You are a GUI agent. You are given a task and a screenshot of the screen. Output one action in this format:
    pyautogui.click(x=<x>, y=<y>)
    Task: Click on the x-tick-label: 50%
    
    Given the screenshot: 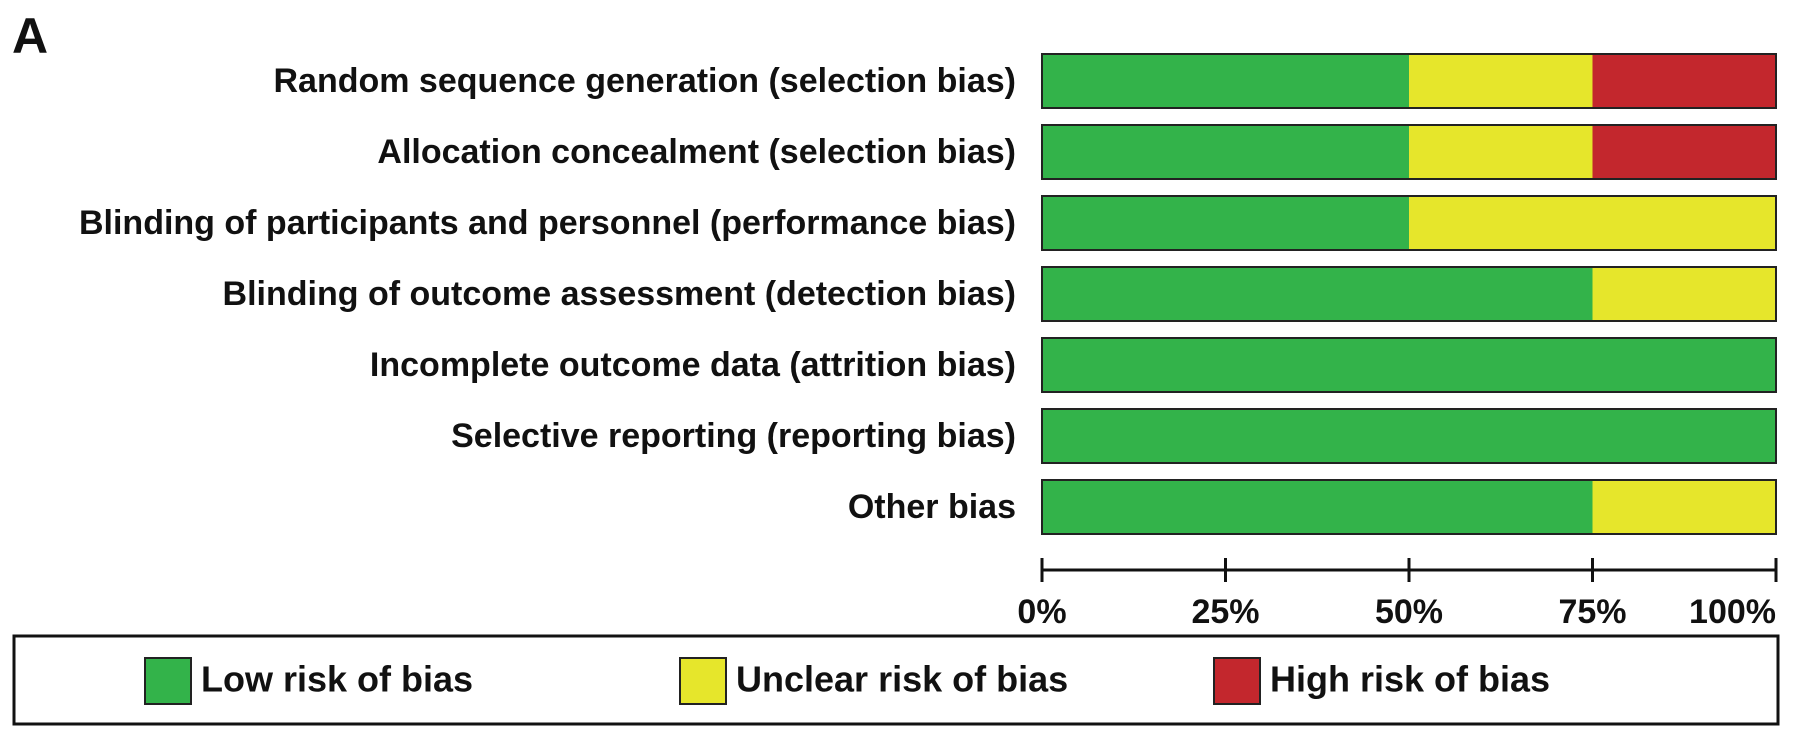 What is the action you would take?
    pyautogui.click(x=1409, y=612)
    